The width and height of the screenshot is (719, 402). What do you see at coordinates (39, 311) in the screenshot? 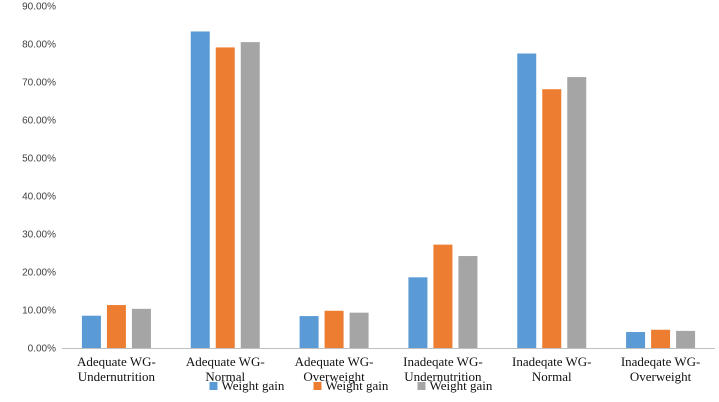
I see `y-tick-label: 10.00%` at bounding box center [39, 311].